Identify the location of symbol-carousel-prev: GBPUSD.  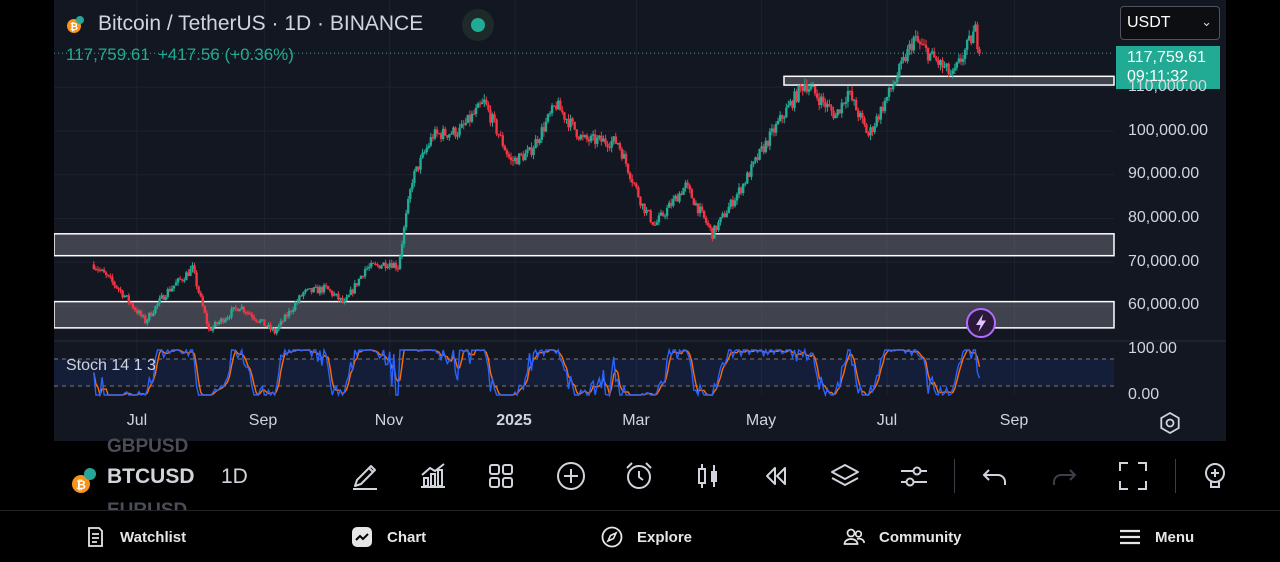
(148, 446).